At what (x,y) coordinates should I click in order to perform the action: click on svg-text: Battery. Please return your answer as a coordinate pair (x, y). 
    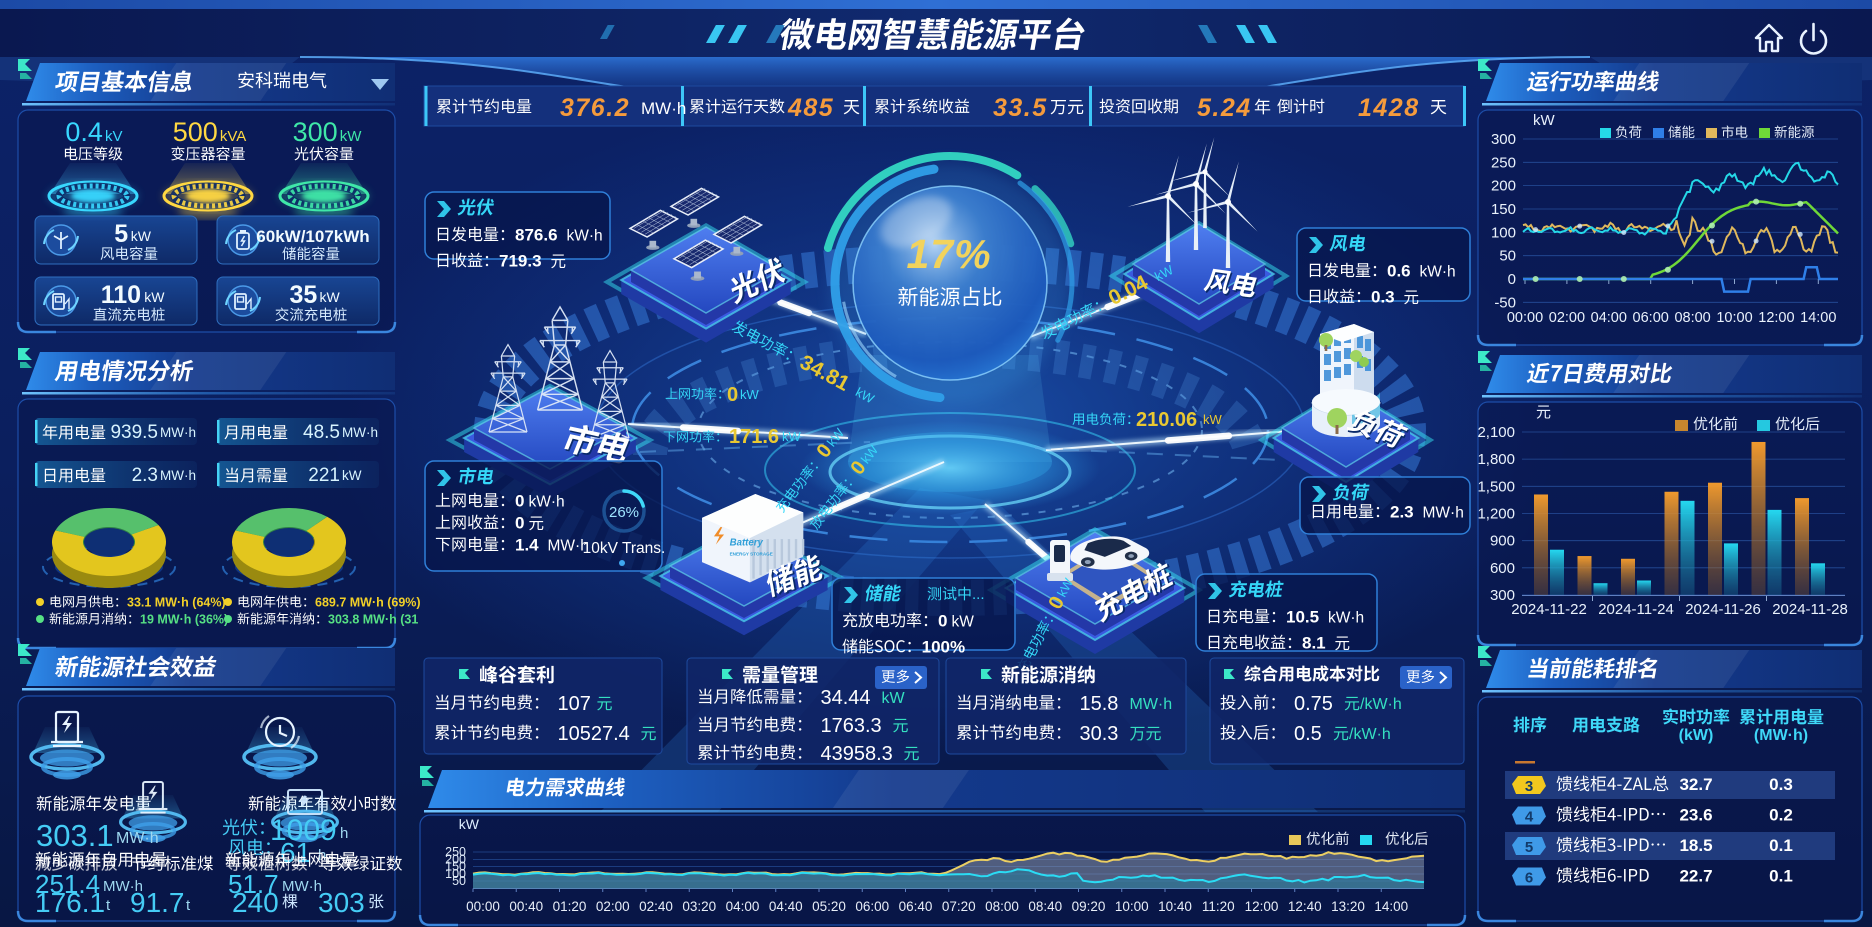
    Looking at the image, I should click on (747, 543).